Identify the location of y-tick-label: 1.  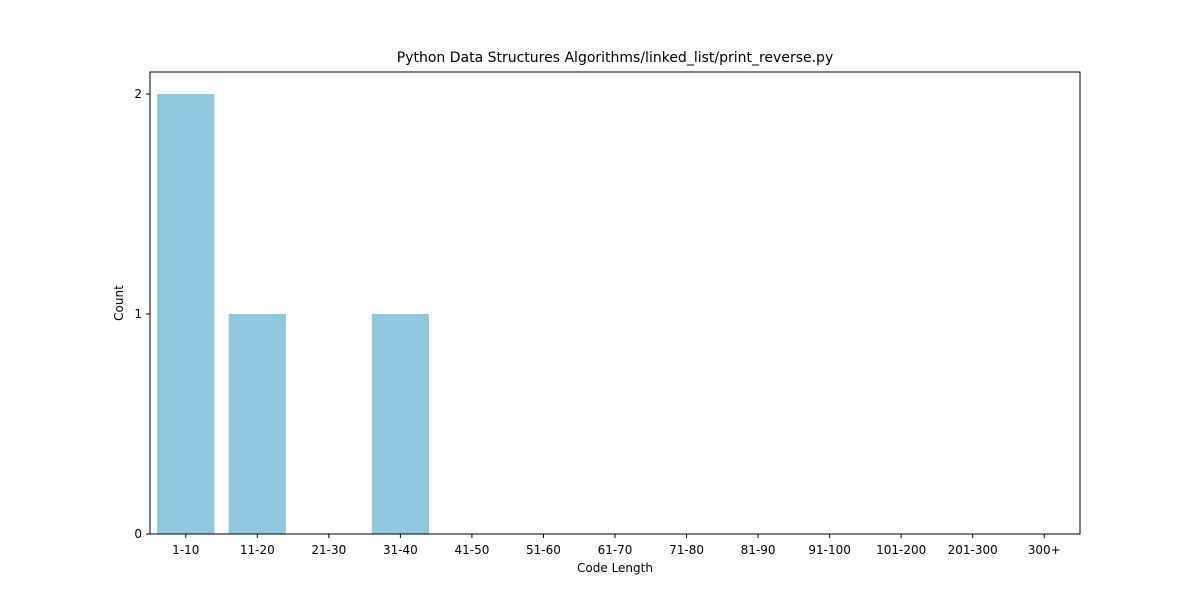
(138, 314).